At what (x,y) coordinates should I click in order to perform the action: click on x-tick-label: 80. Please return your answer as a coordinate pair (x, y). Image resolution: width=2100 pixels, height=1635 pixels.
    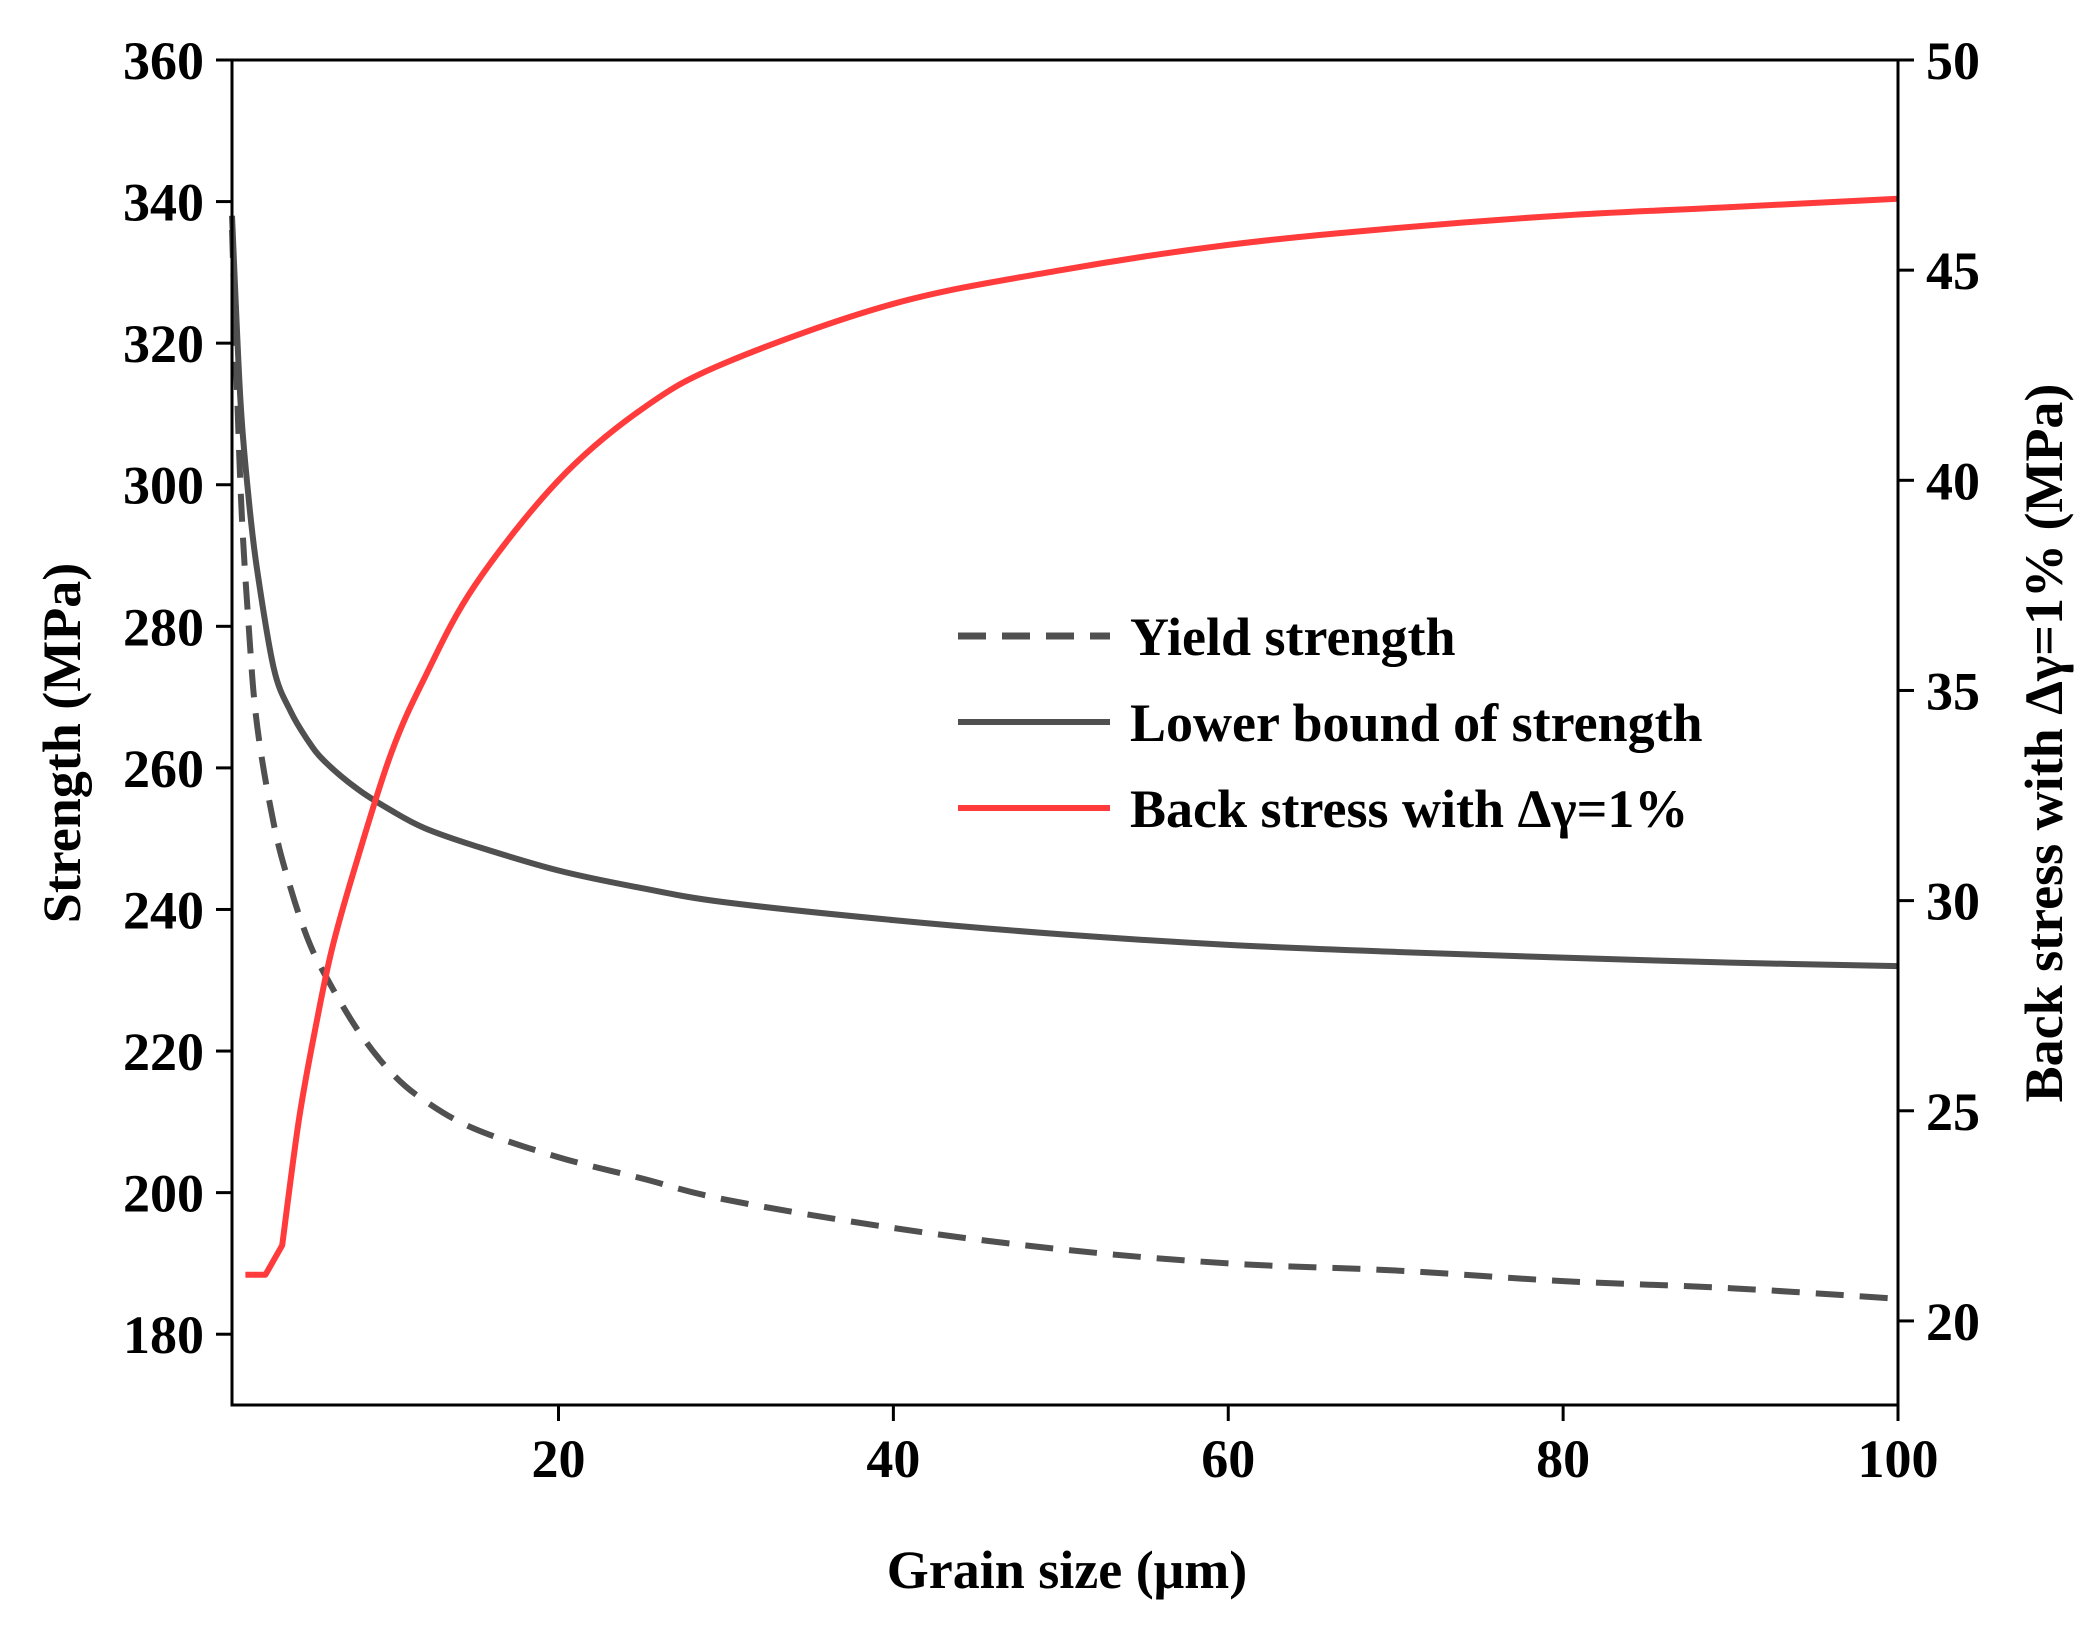
    Looking at the image, I should click on (1563, 1459).